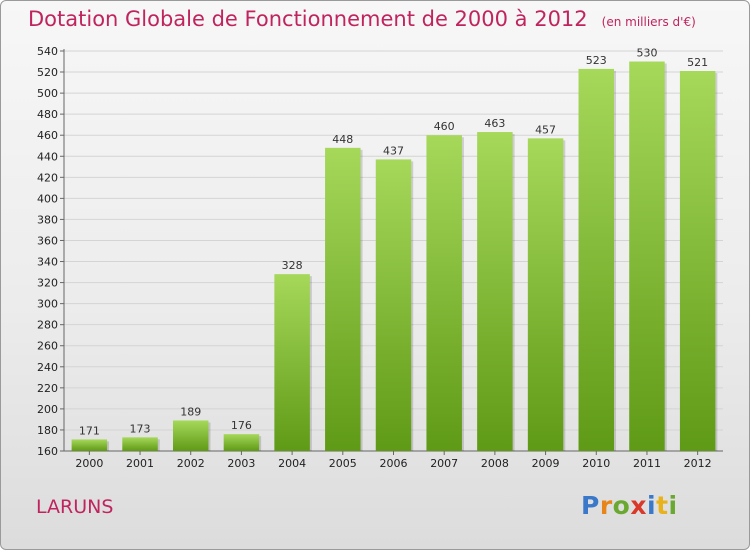 This screenshot has height=550, width=750. What do you see at coordinates (47, 346) in the screenshot?
I see `y-tick-label: 260` at bounding box center [47, 346].